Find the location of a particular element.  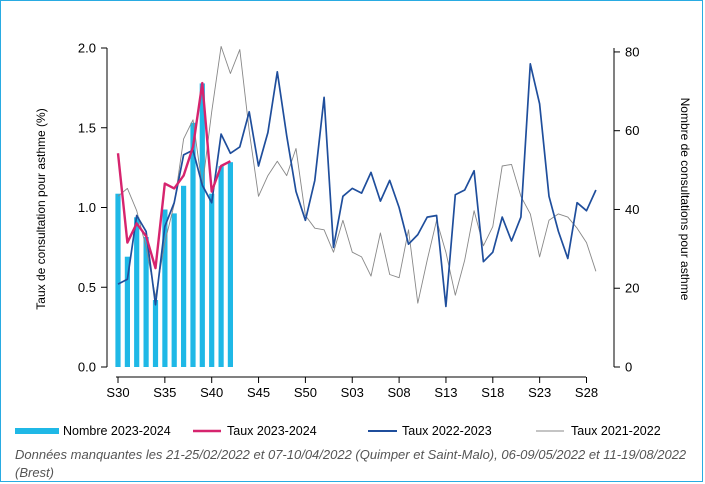

x-tick-label-S45: S45 is located at coordinates (258, 392).